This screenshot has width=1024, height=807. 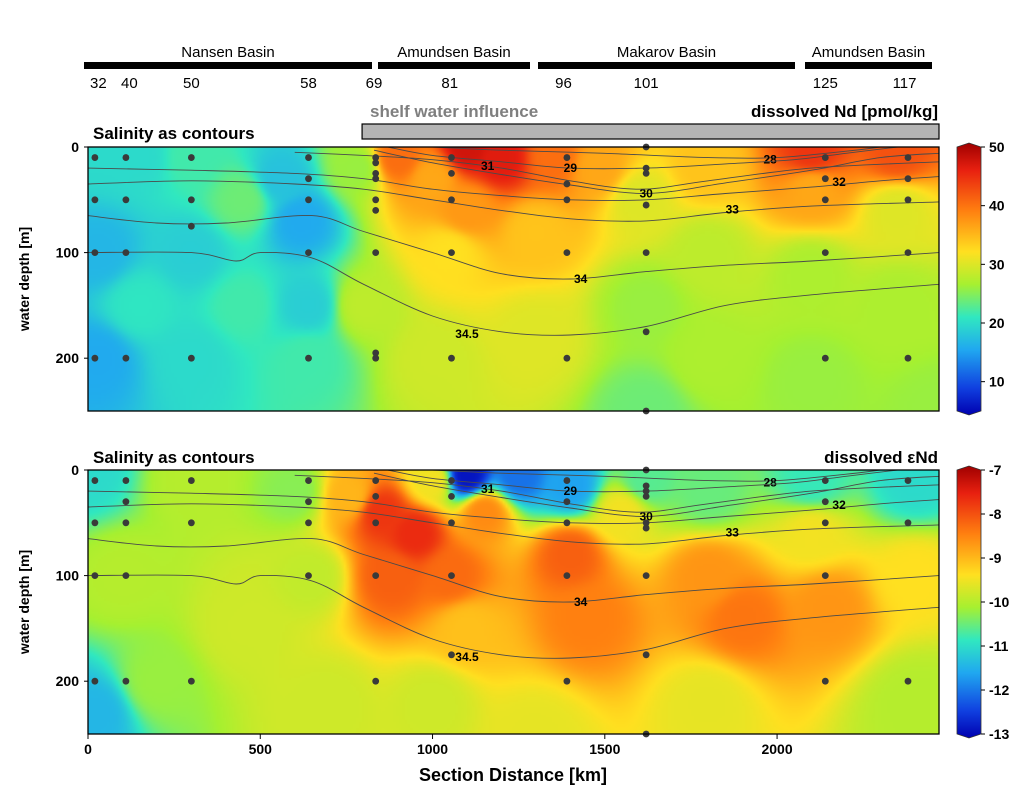 What do you see at coordinates (24, 279) in the screenshot?
I see `y-axis-label-top: water depth [m]` at bounding box center [24, 279].